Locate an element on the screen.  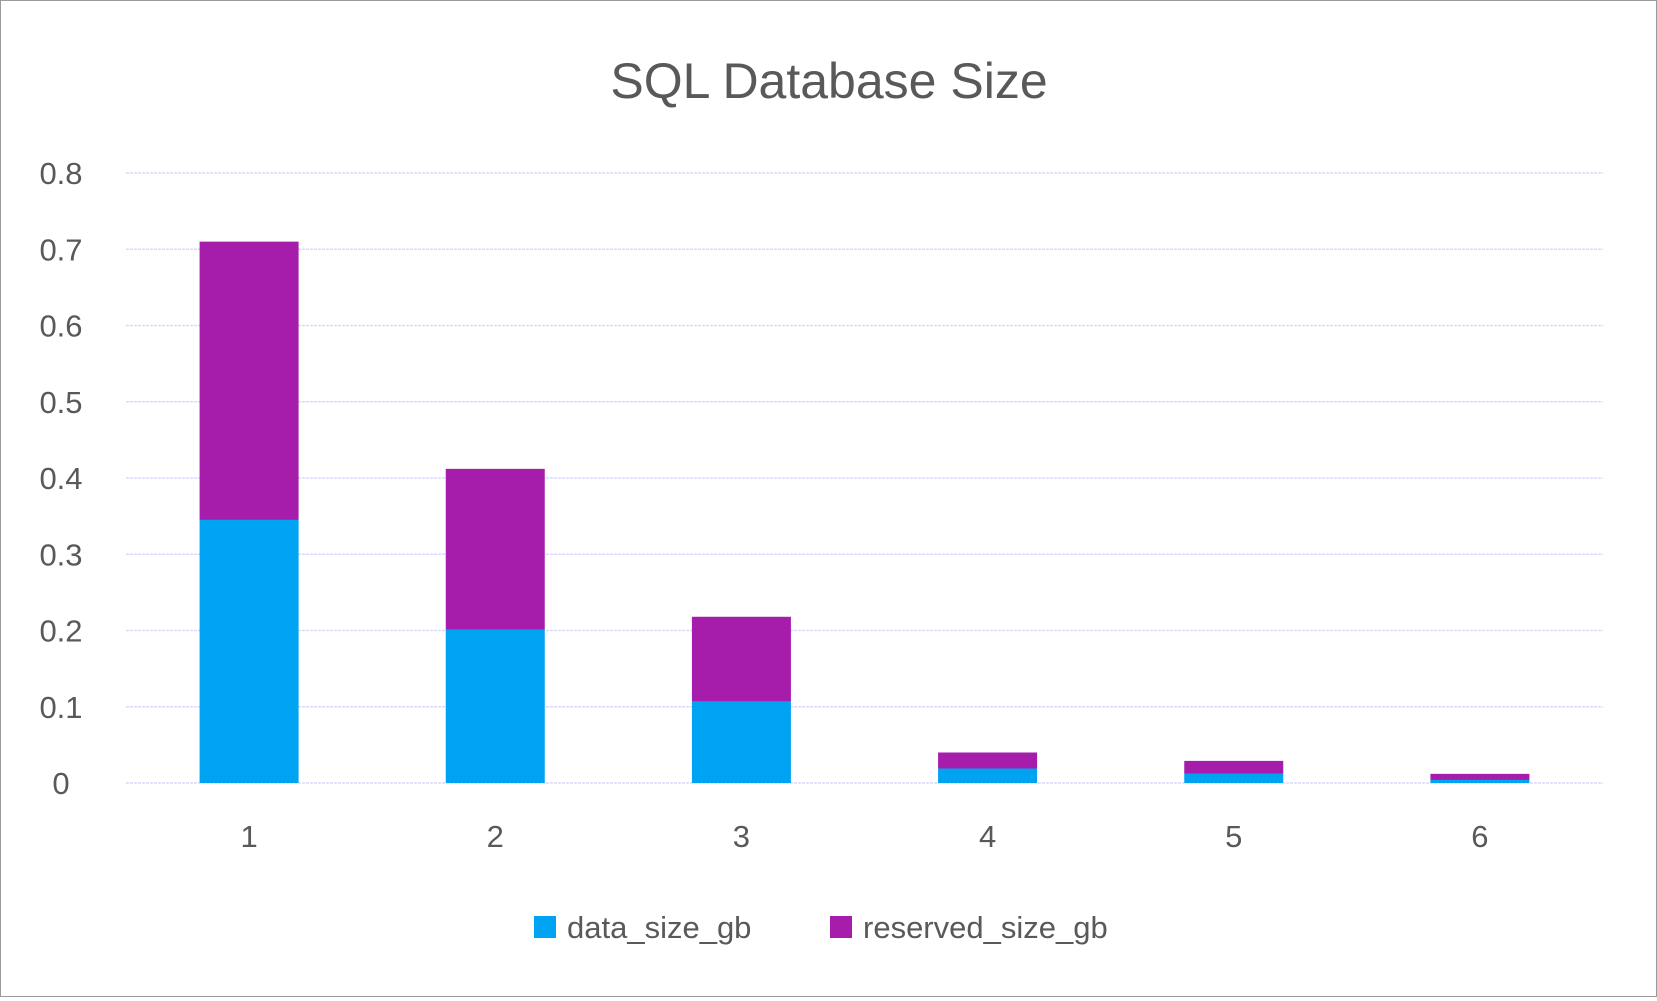
legend-swatch-data_size_gb is located at coordinates (545, 927).